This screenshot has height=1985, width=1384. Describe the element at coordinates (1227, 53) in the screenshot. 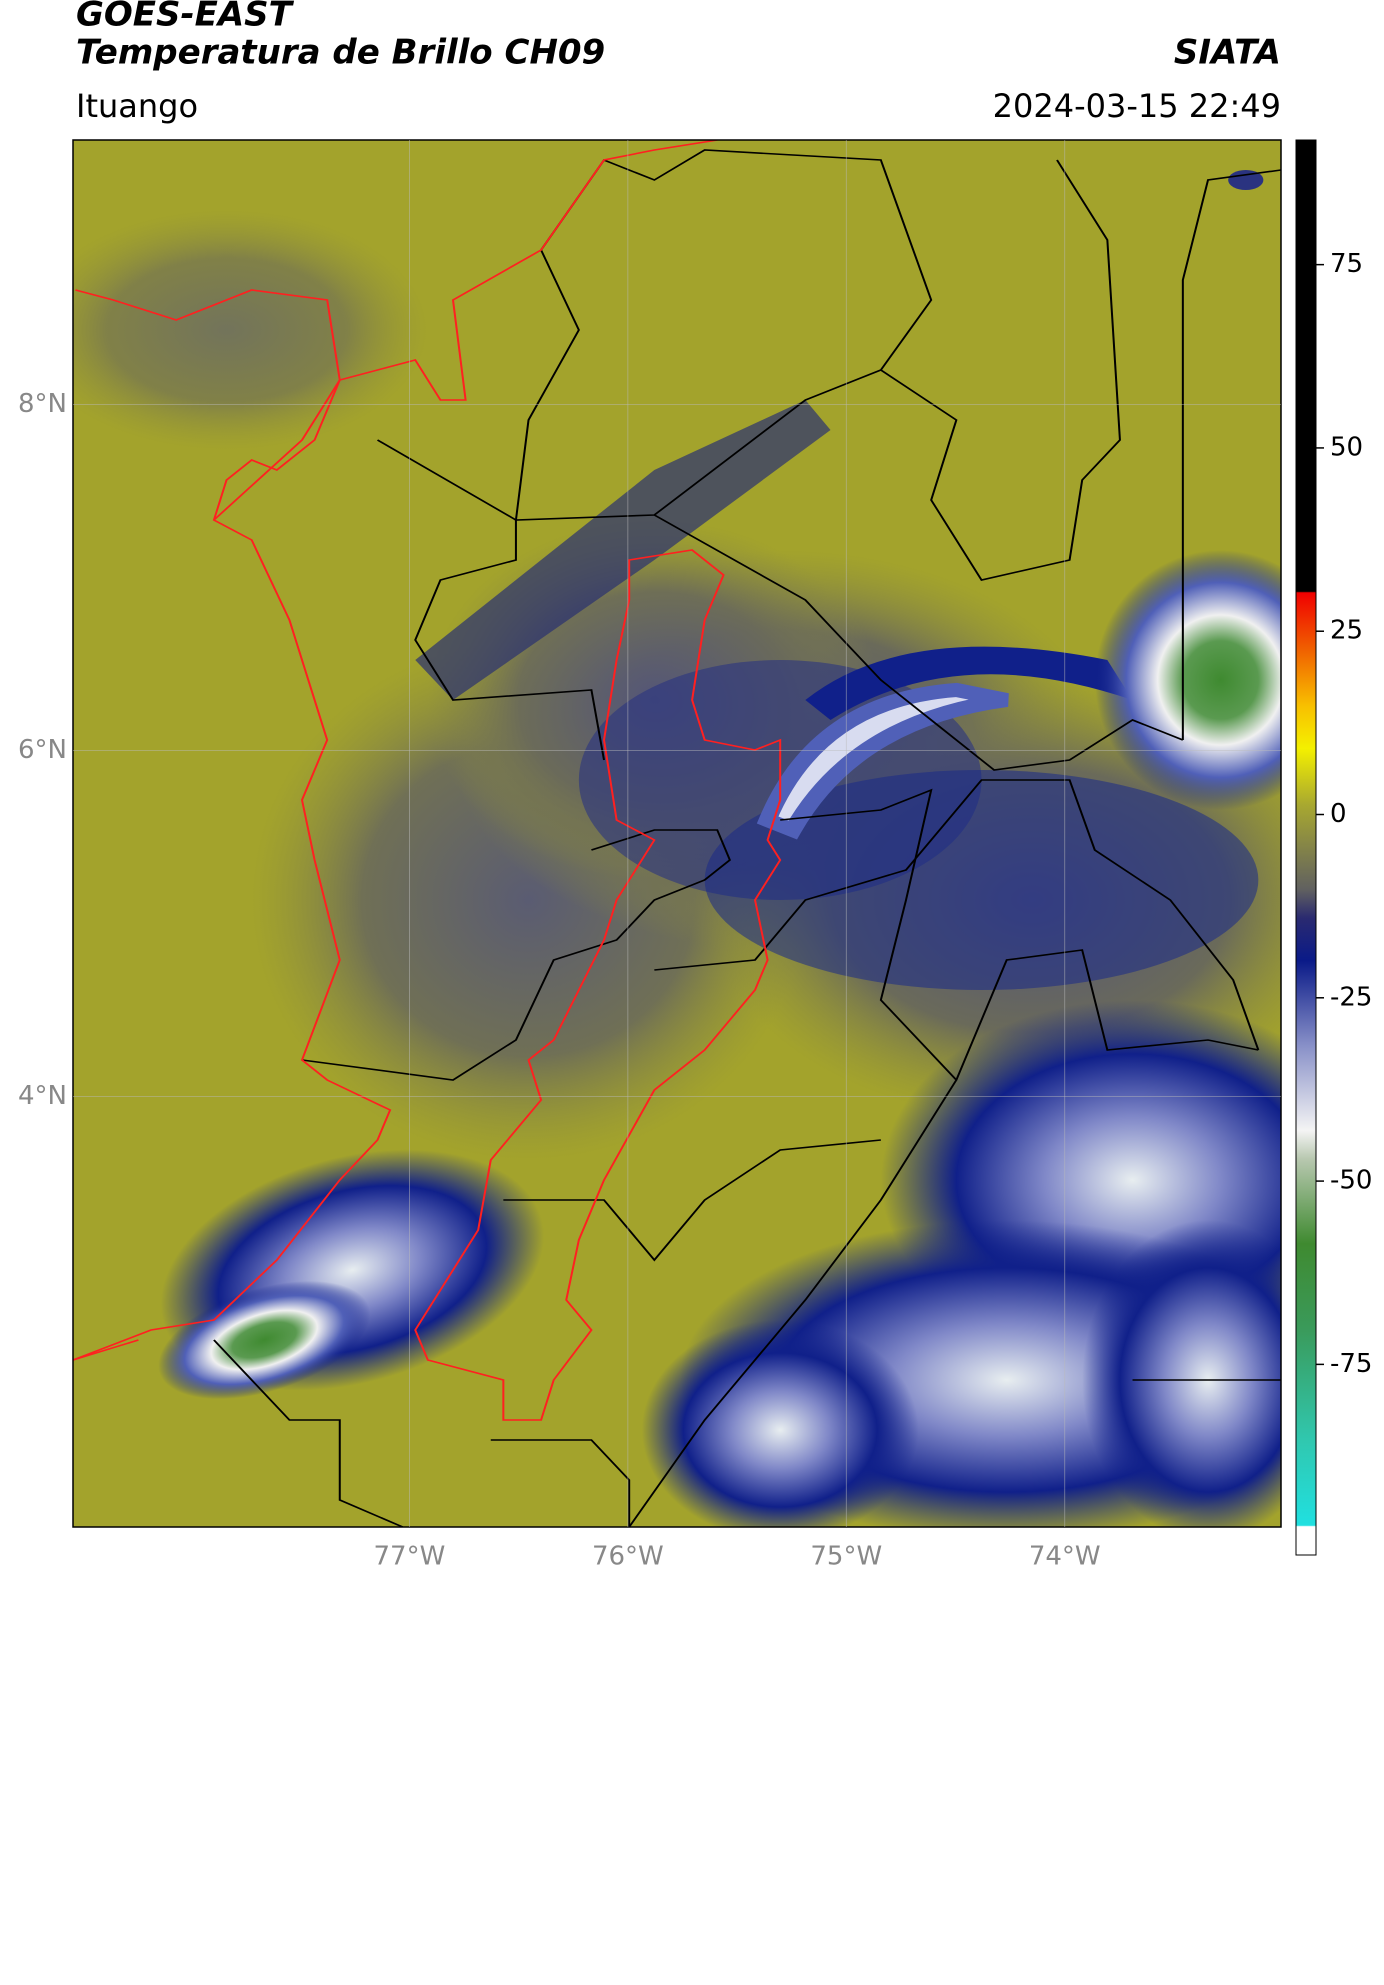

I see `source: SIATA` at that location.